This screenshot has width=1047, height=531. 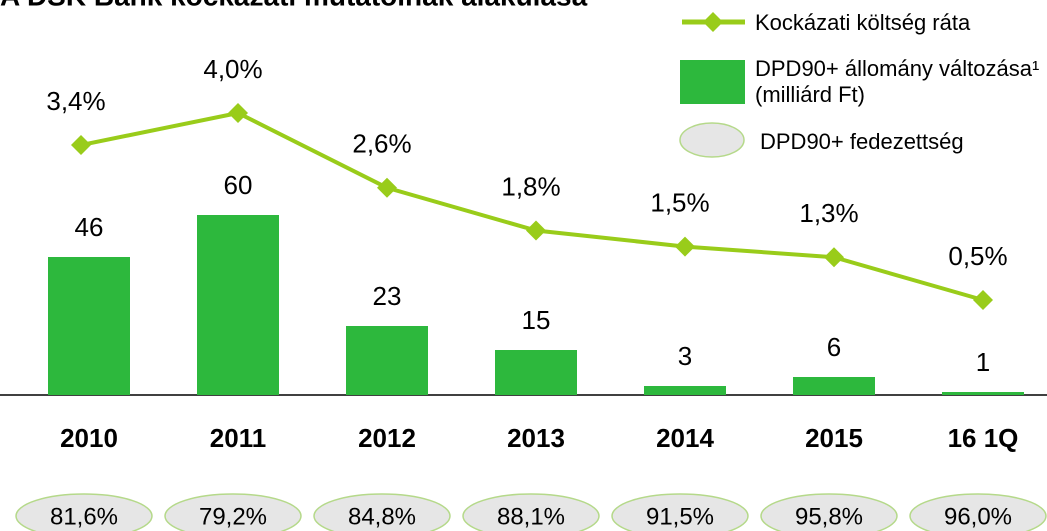 I want to click on x-tick-label: 2014, so click(x=685, y=438).